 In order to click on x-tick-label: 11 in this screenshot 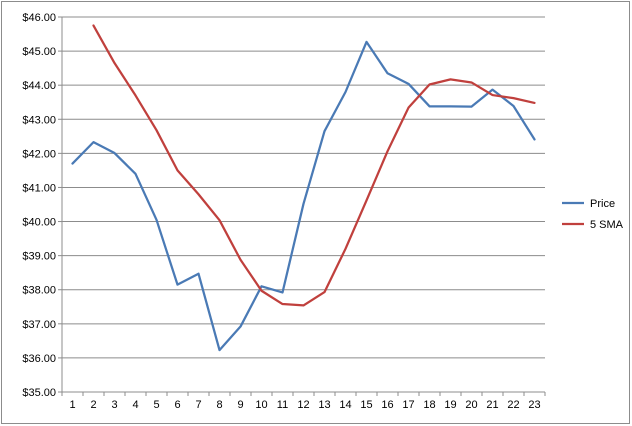, I will do `click(282, 405)`.